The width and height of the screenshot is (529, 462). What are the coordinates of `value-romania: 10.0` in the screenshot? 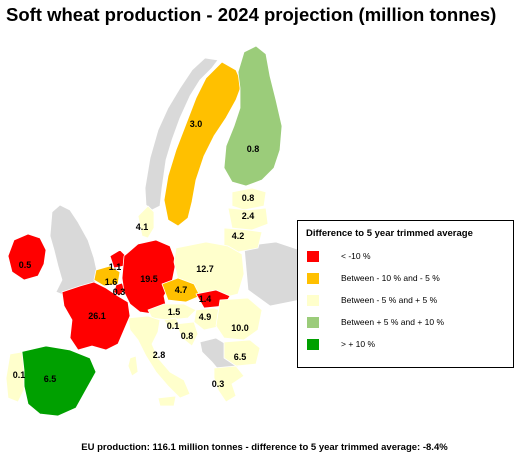 It's located at (240, 328).